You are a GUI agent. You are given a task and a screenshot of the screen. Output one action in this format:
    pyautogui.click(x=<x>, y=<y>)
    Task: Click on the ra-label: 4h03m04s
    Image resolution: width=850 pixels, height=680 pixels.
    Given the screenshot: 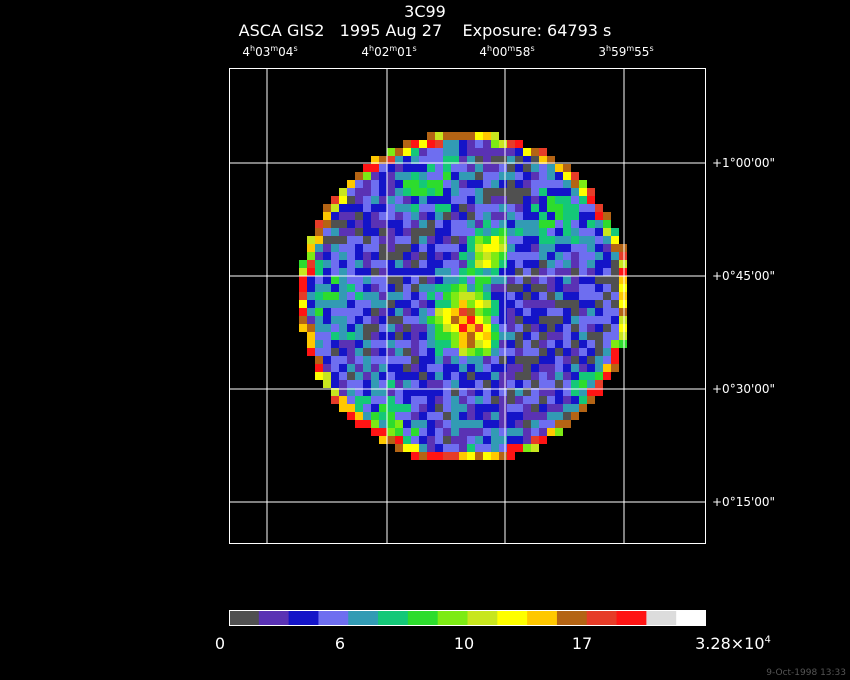 What is the action you would take?
    pyautogui.click(x=270, y=51)
    